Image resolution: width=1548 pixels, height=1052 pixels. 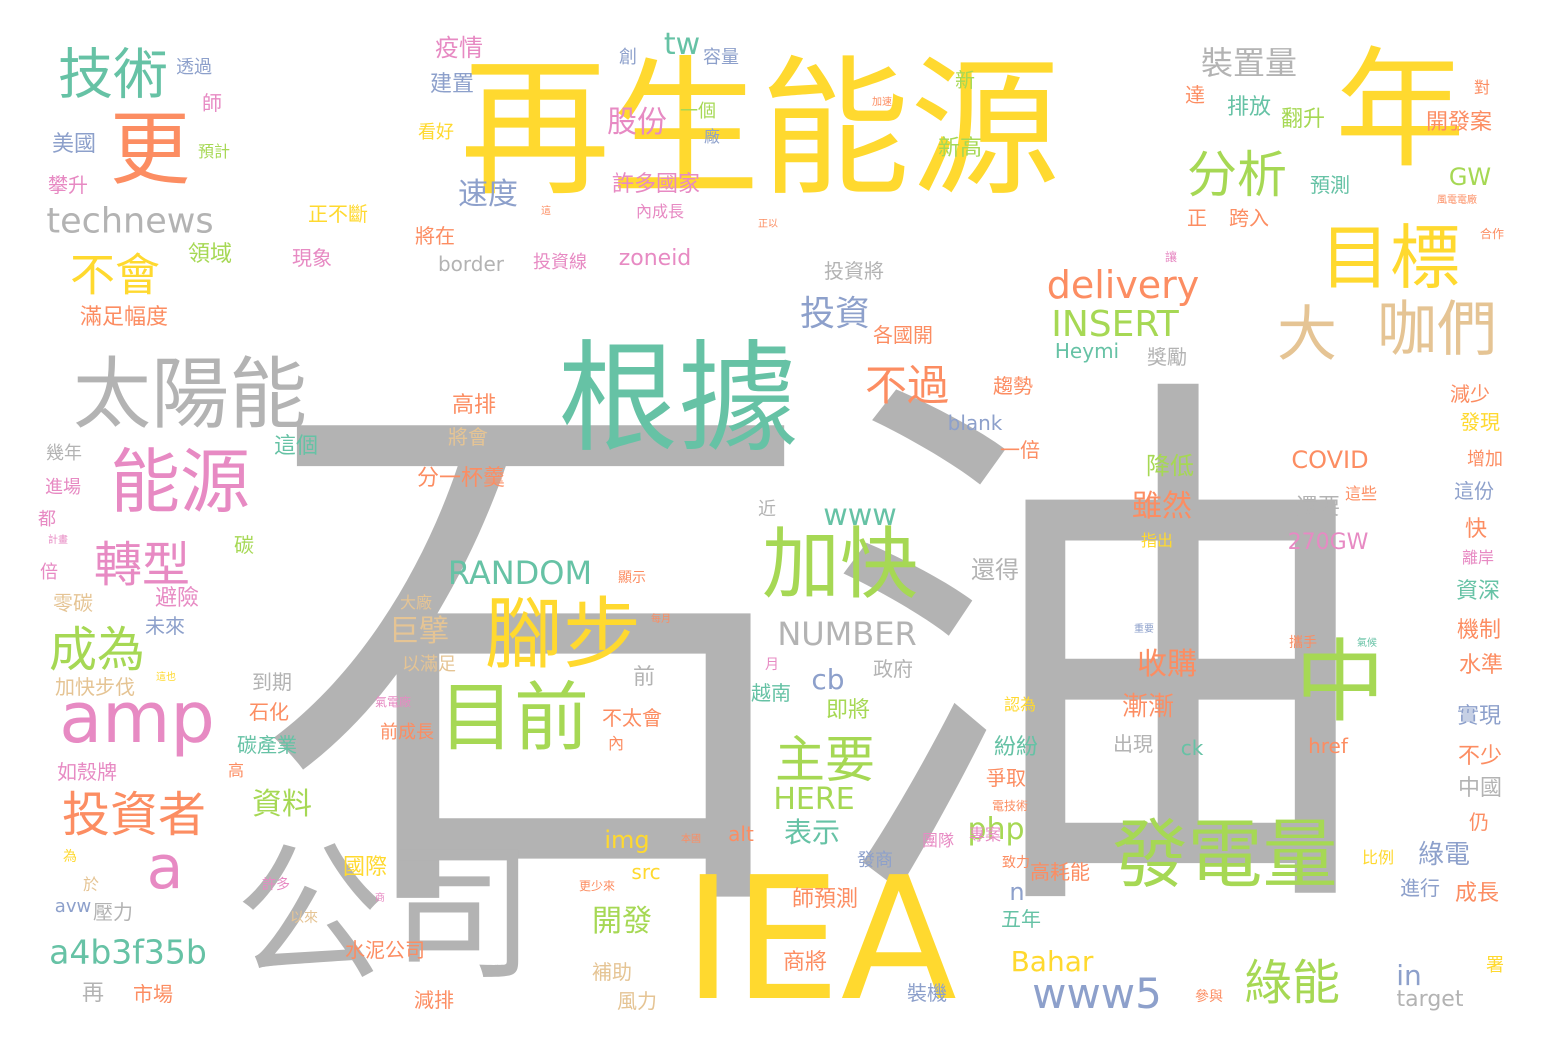 I want to click on cloud-word-term-122: 倍, so click(x=49, y=572).